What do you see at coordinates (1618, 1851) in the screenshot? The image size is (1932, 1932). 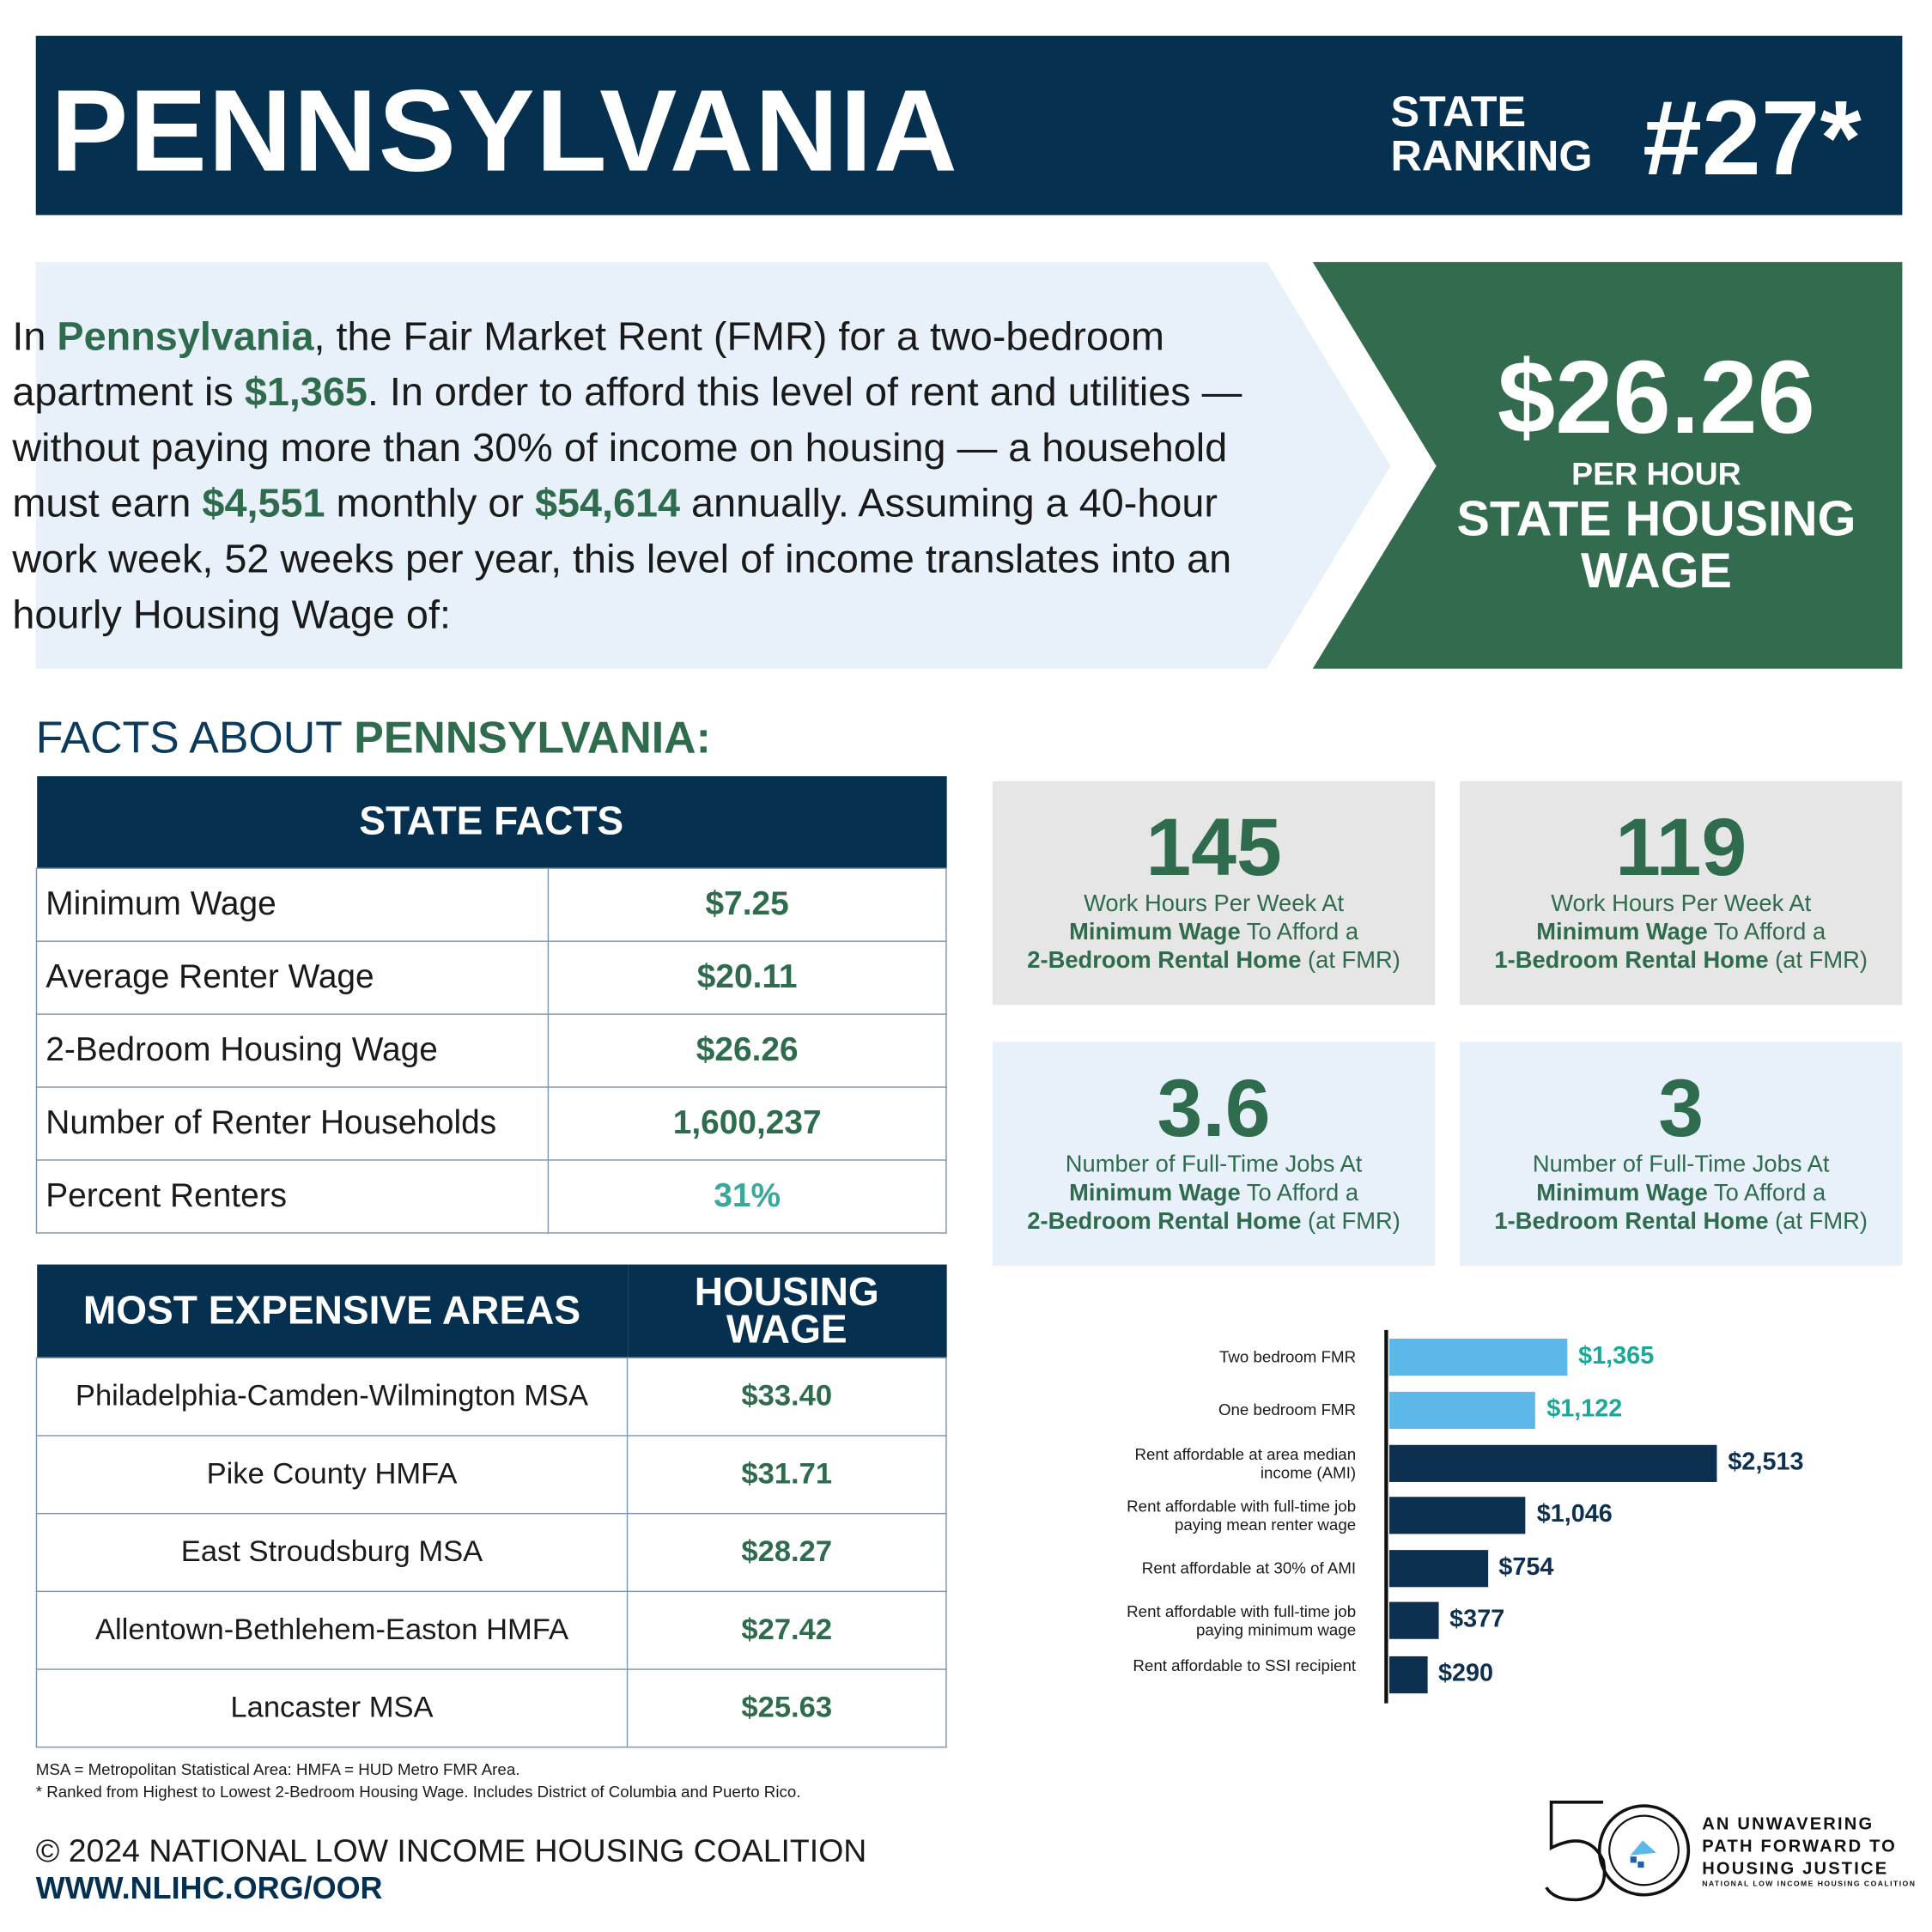 I see `anniversary-logo` at bounding box center [1618, 1851].